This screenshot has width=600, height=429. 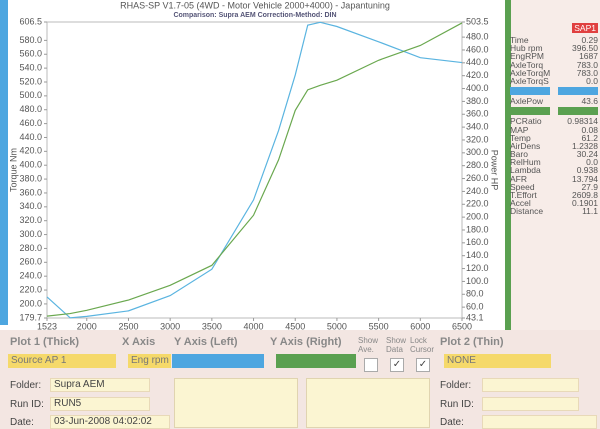 I want to click on y-right-header: Y Axis (Right), so click(x=306, y=342).